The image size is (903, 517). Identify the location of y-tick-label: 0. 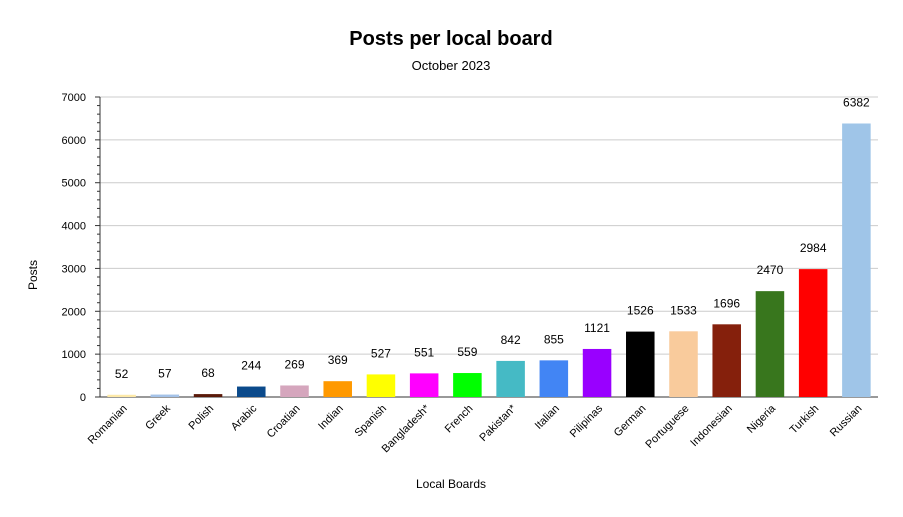
(83, 398).